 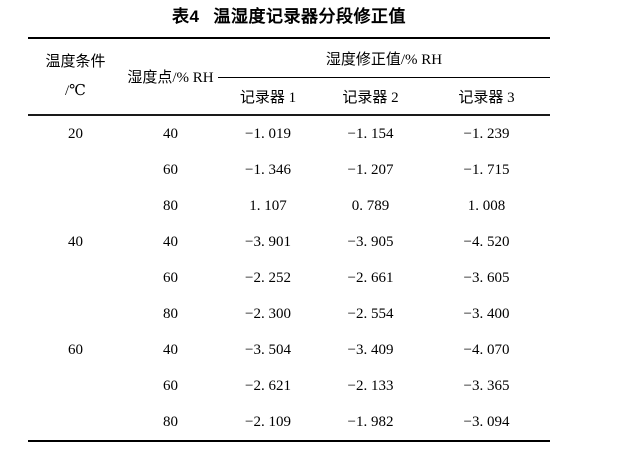 What do you see at coordinates (384, 58) in the screenshot?
I see `header-correction-group: 湿度修正值/% RH` at bounding box center [384, 58].